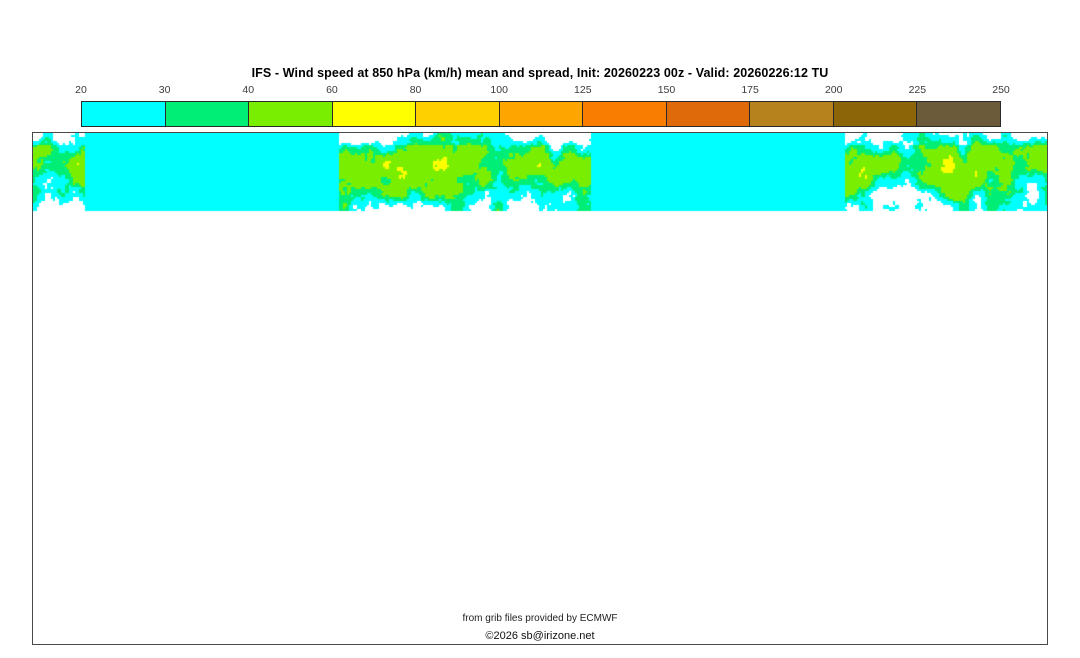 The width and height of the screenshot is (1080, 658). What do you see at coordinates (332, 90) in the screenshot?
I see `colorbar-tick-60: 60` at bounding box center [332, 90].